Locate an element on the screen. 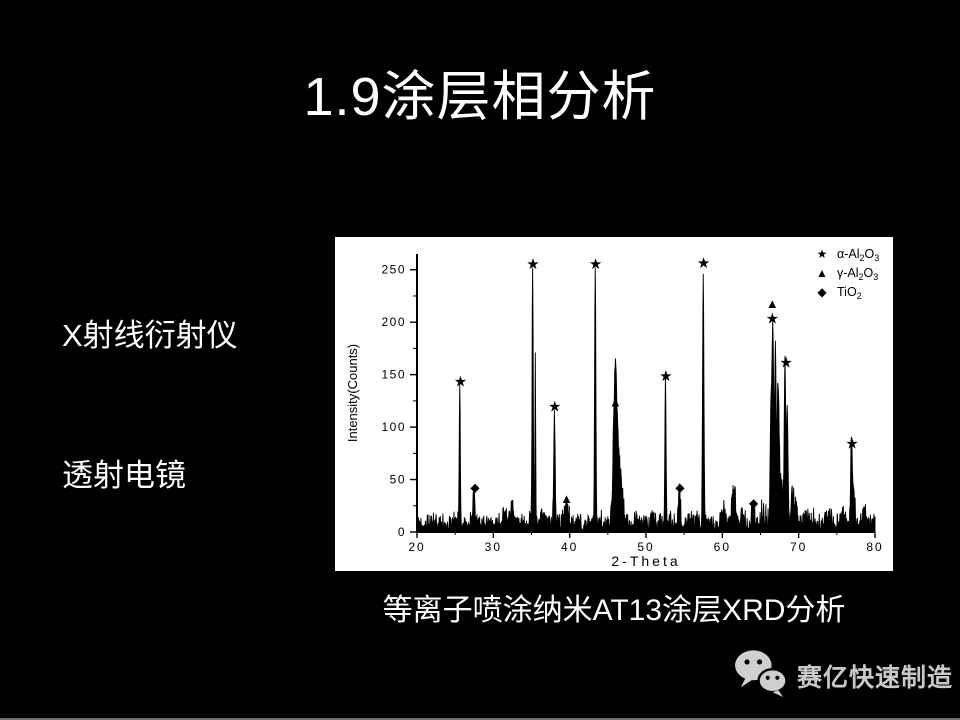  legend-symbol-triangle: ▲ is located at coordinates (822, 273).